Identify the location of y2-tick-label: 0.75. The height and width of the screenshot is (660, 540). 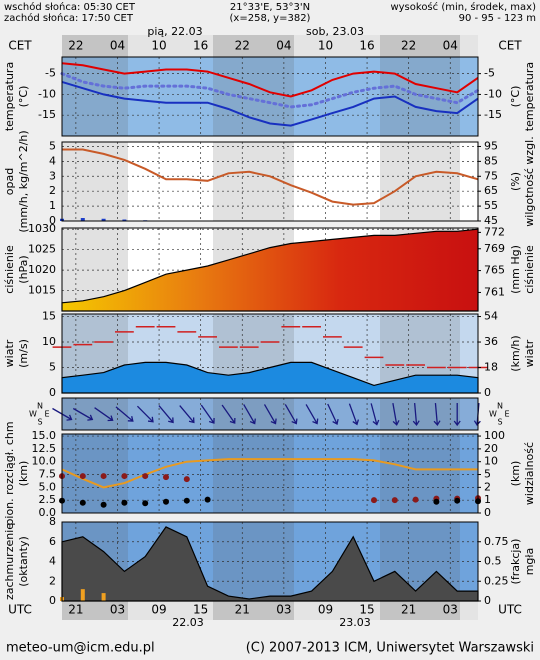
(496, 541).